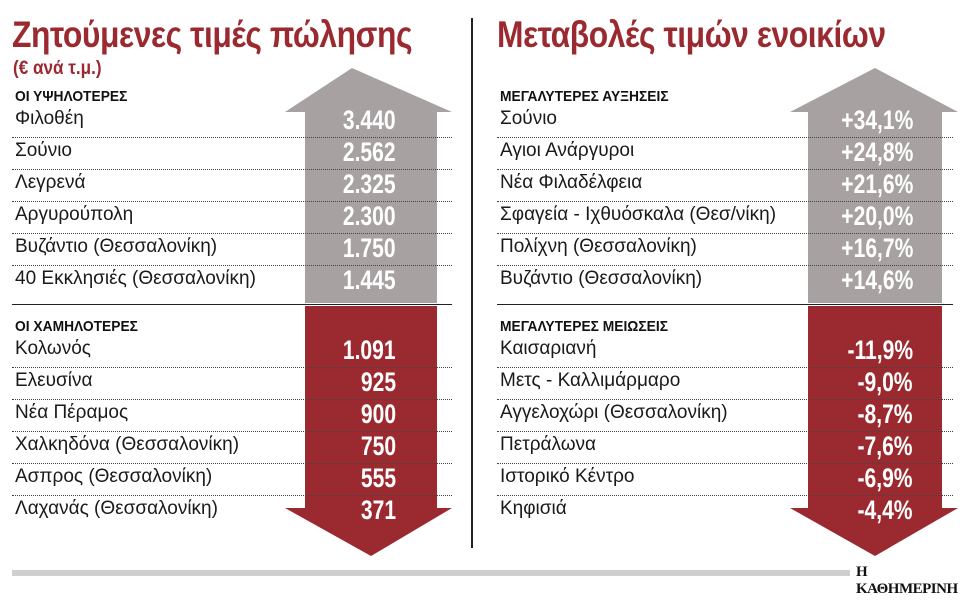 The height and width of the screenshot is (600, 960). What do you see at coordinates (725, 383) in the screenshot?
I see `table-row: Μετς - Καλλιμάρμαρο -9,0%` at bounding box center [725, 383].